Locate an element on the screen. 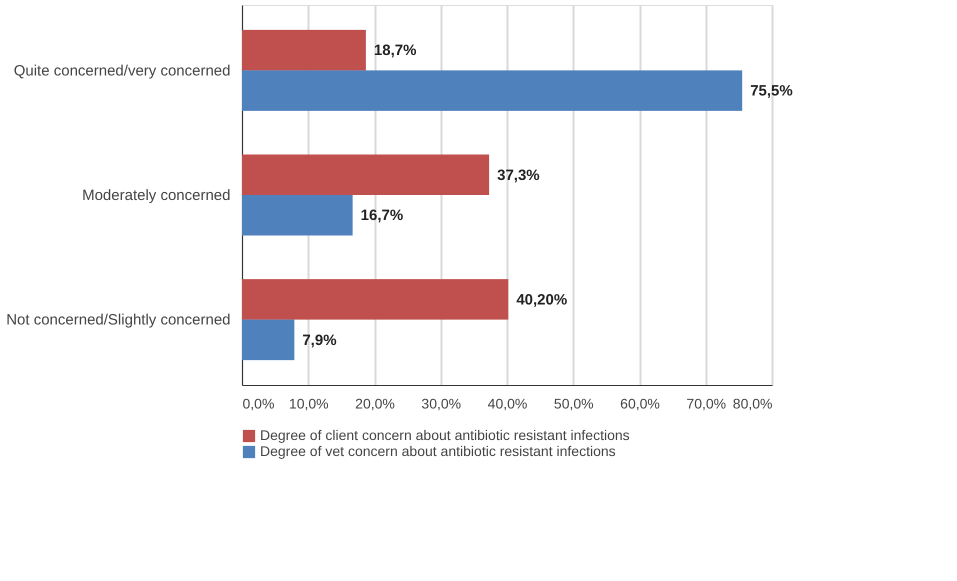 The image size is (957, 581). legend-label: Degree of client concern about antibiotic resistant infections is located at coordinates (445, 435).